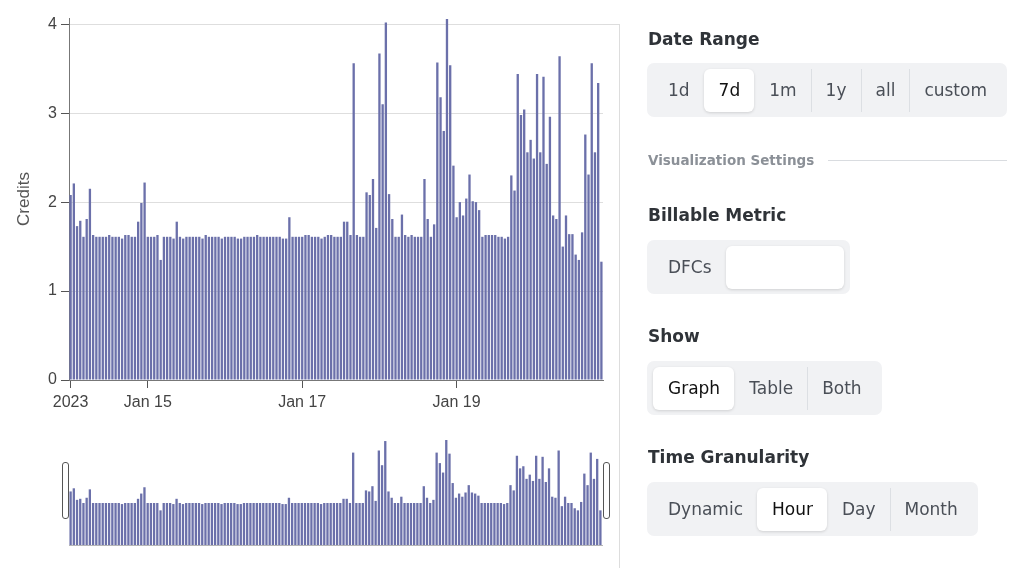  What do you see at coordinates (771, 388) in the screenshot?
I see `text: Table` at bounding box center [771, 388].